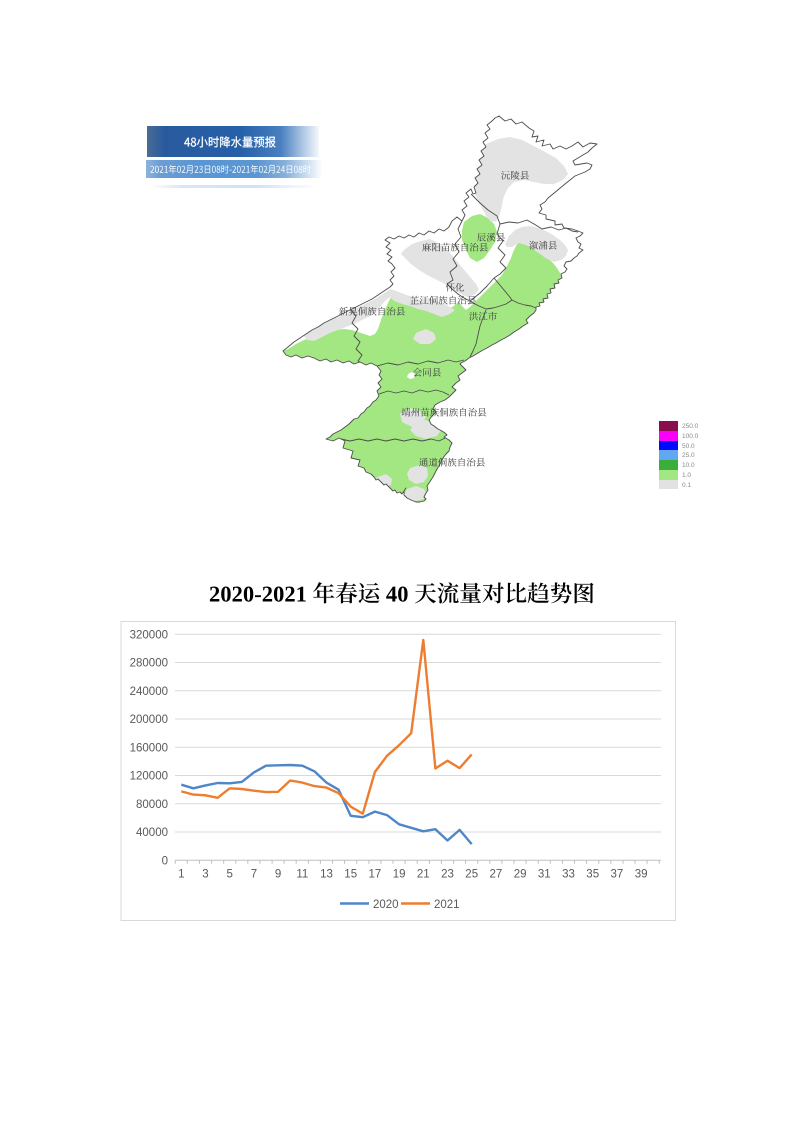 This screenshot has width=793, height=1122. I want to click on svg-text: 0, so click(165, 861).